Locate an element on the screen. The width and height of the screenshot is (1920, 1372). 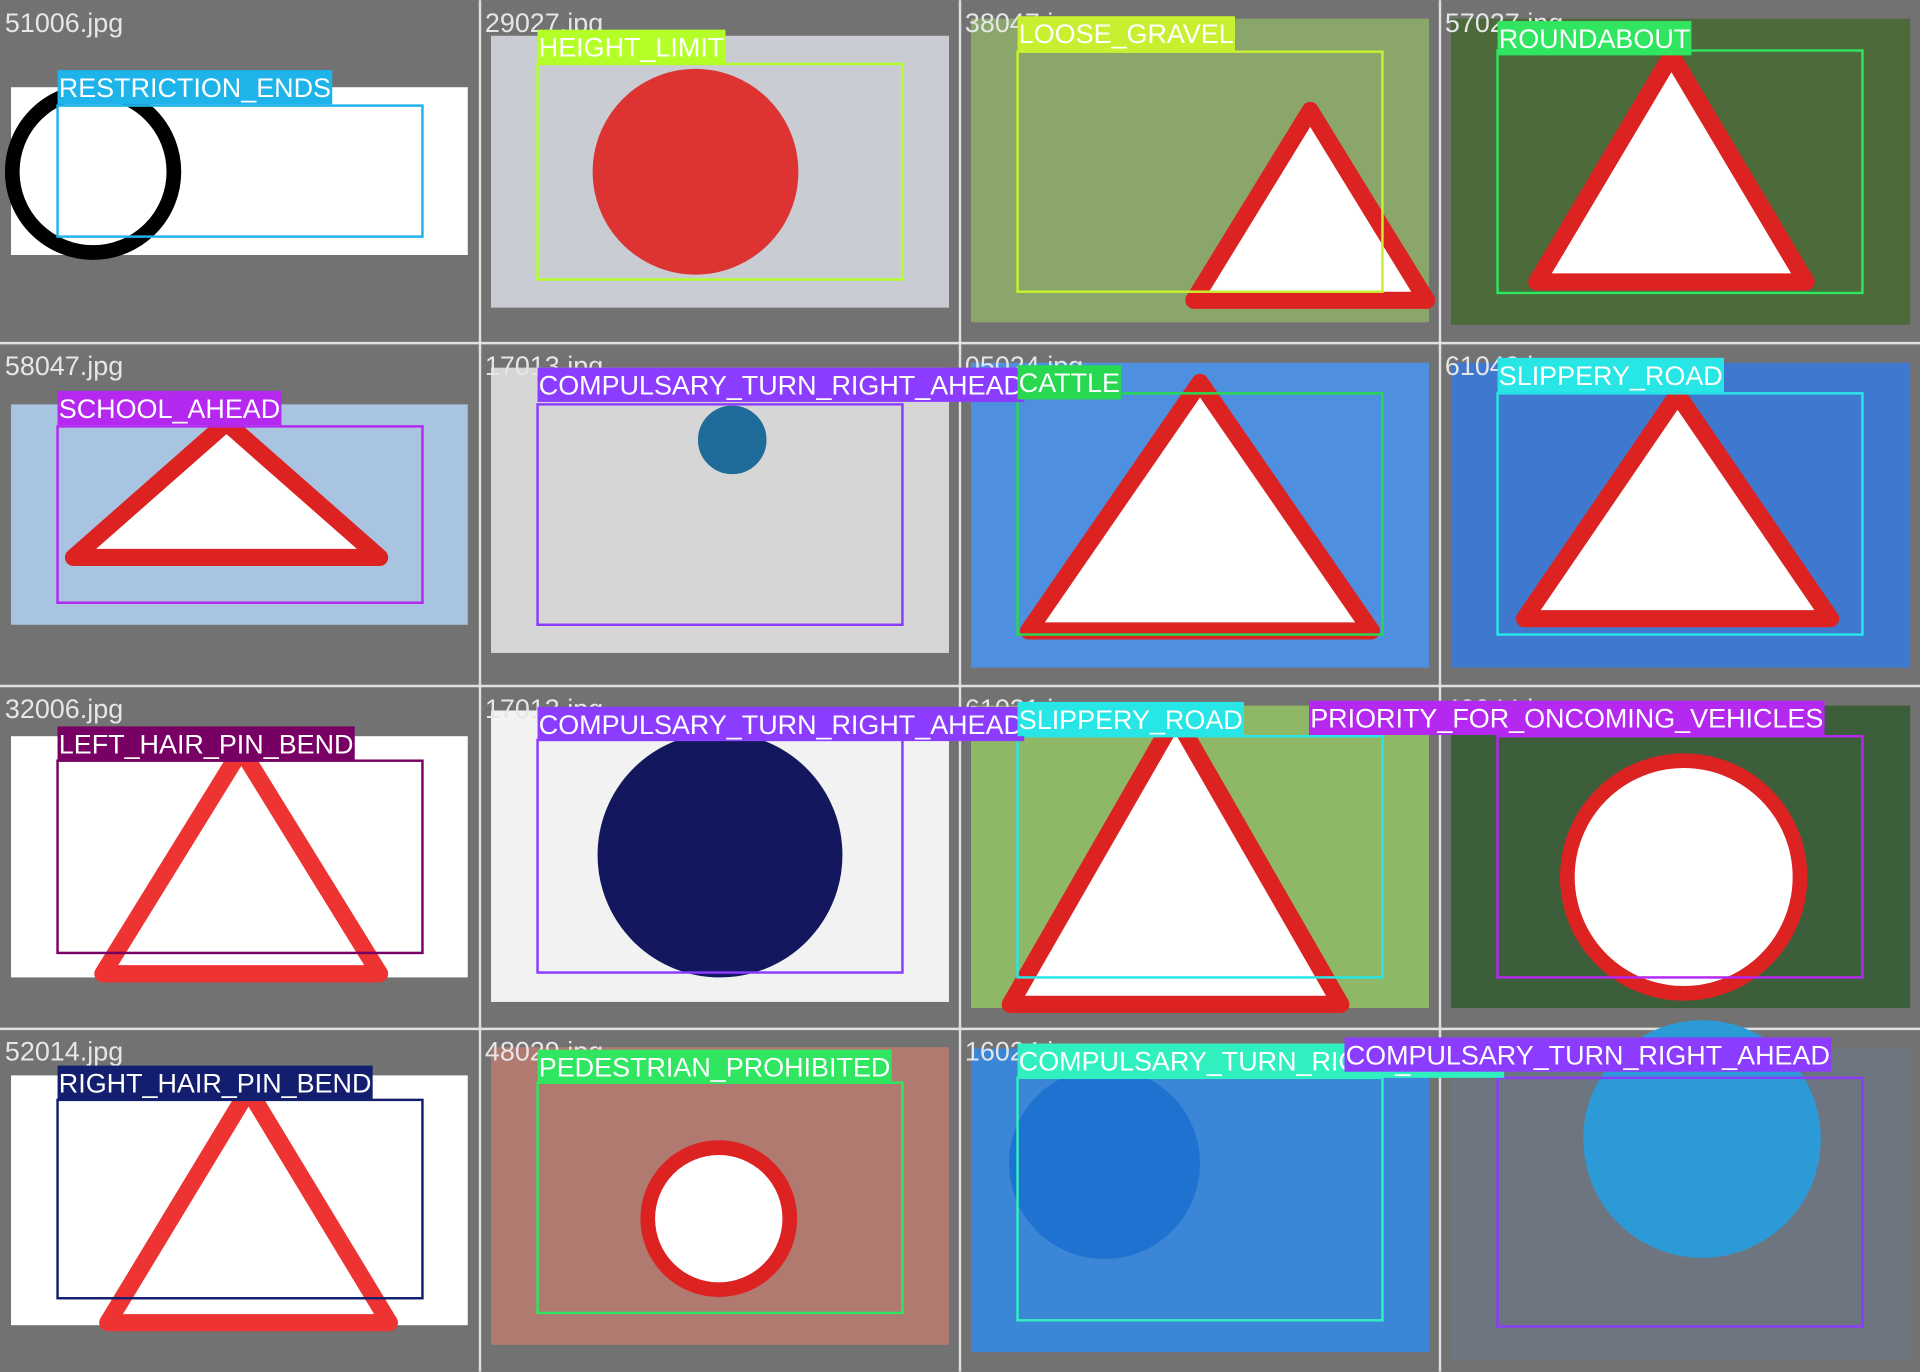
label-text: LOOSE_GRAVEL is located at coordinates (1126, 34).